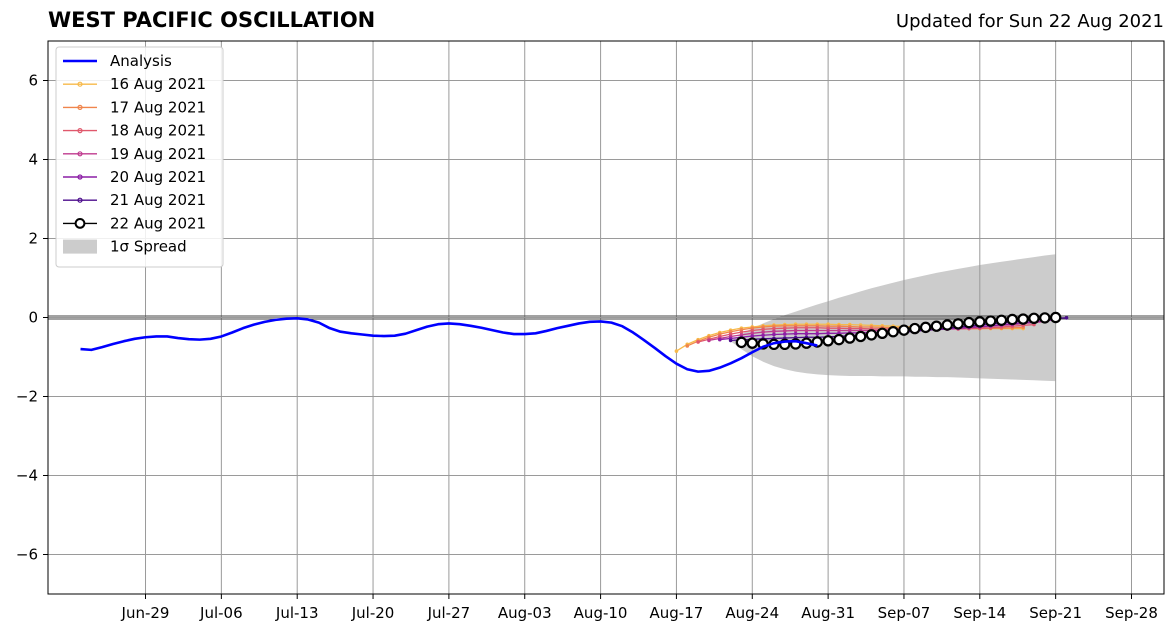  Describe the element at coordinates (158, 107) in the screenshot. I see `legend-label: 17 Aug 2021` at that location.